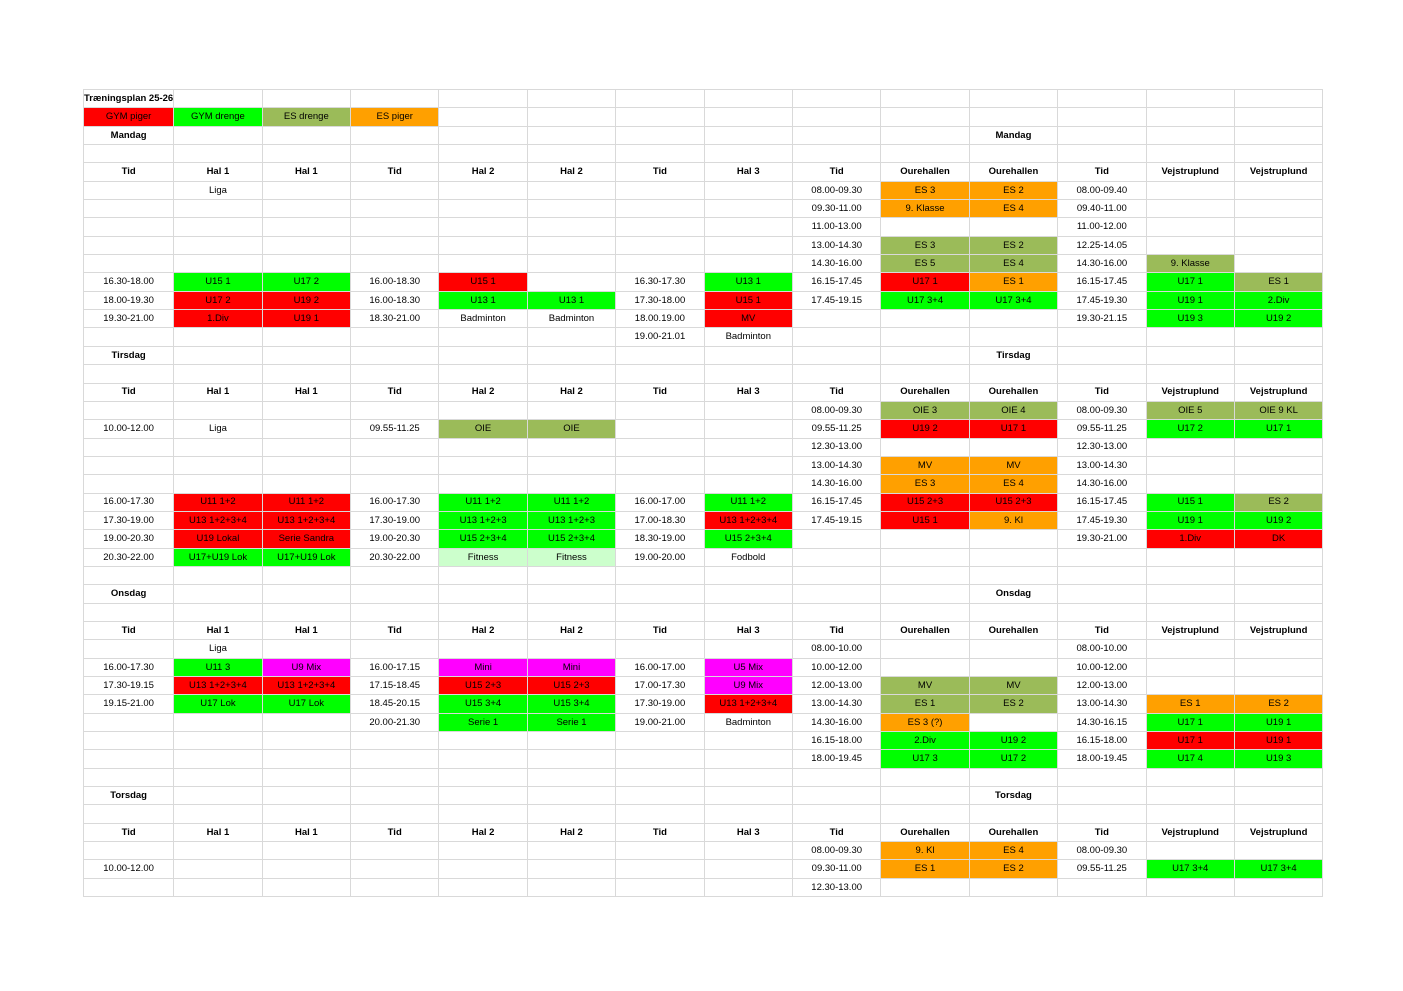 This screenshot has height=991, width=1403. Describe the element at coordinates (748, 520) in the screenshot. I see `sheet-cell: U13 1+2+3+4` at that location.